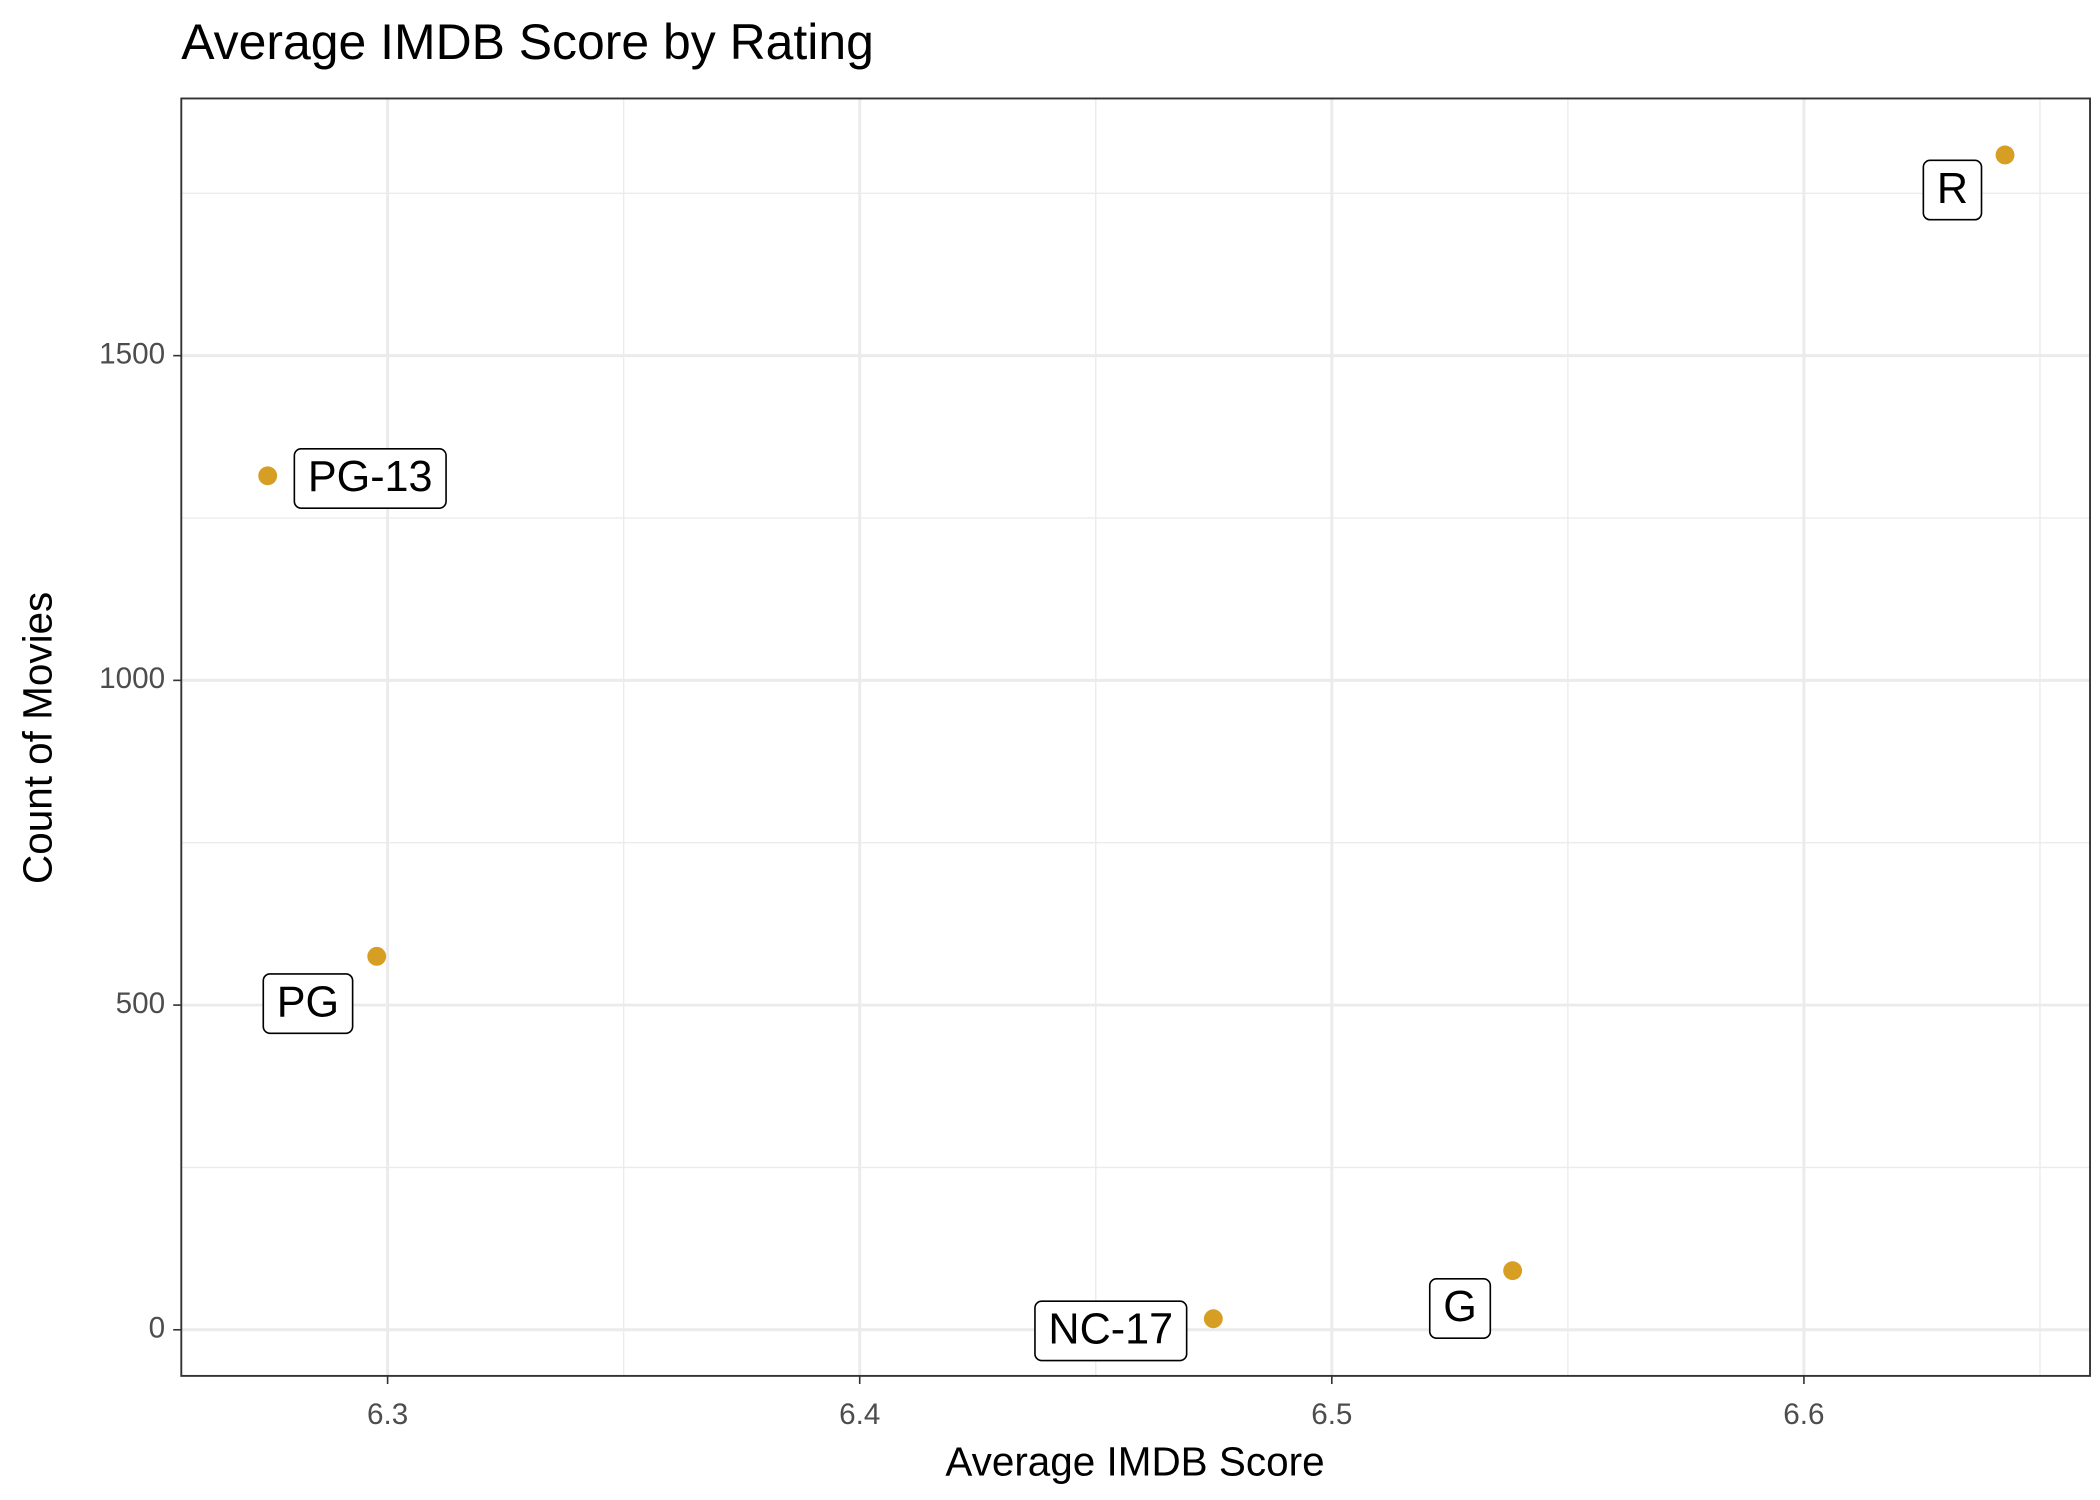  What do you see at coordinates (157, 1328) in the screenshot?
I see `y-tick-label: 0` at bounding box center [157, 1328].